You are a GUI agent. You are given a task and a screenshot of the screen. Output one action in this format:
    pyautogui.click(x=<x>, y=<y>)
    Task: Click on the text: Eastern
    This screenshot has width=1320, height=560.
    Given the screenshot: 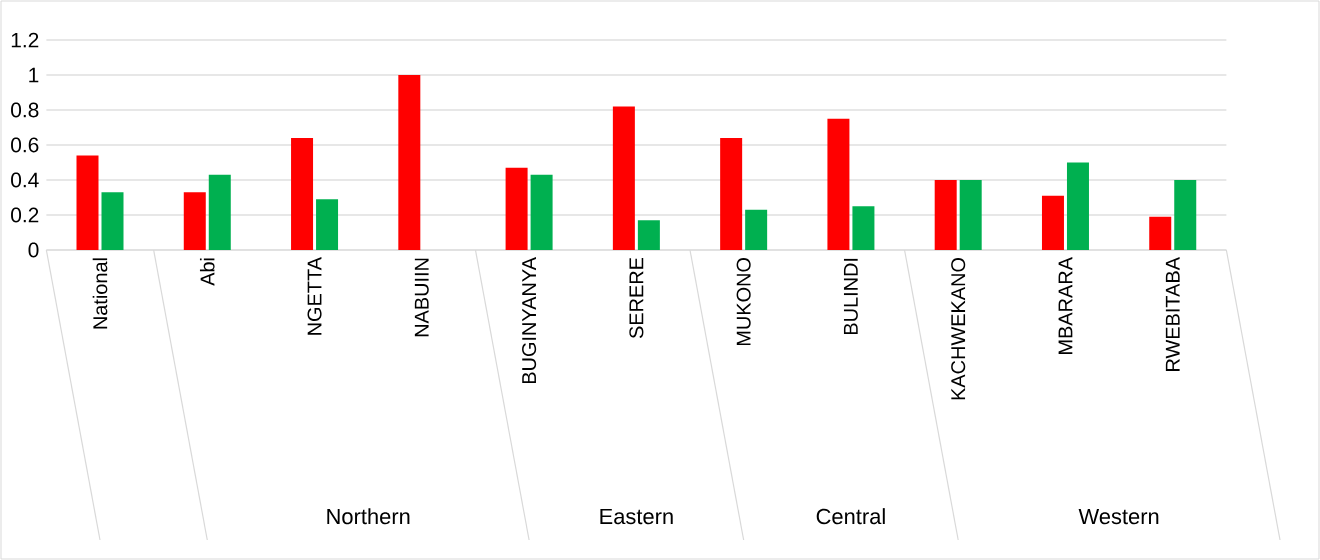 What is the action you would take?
    pyautogui.click(x=636, y=516)
    